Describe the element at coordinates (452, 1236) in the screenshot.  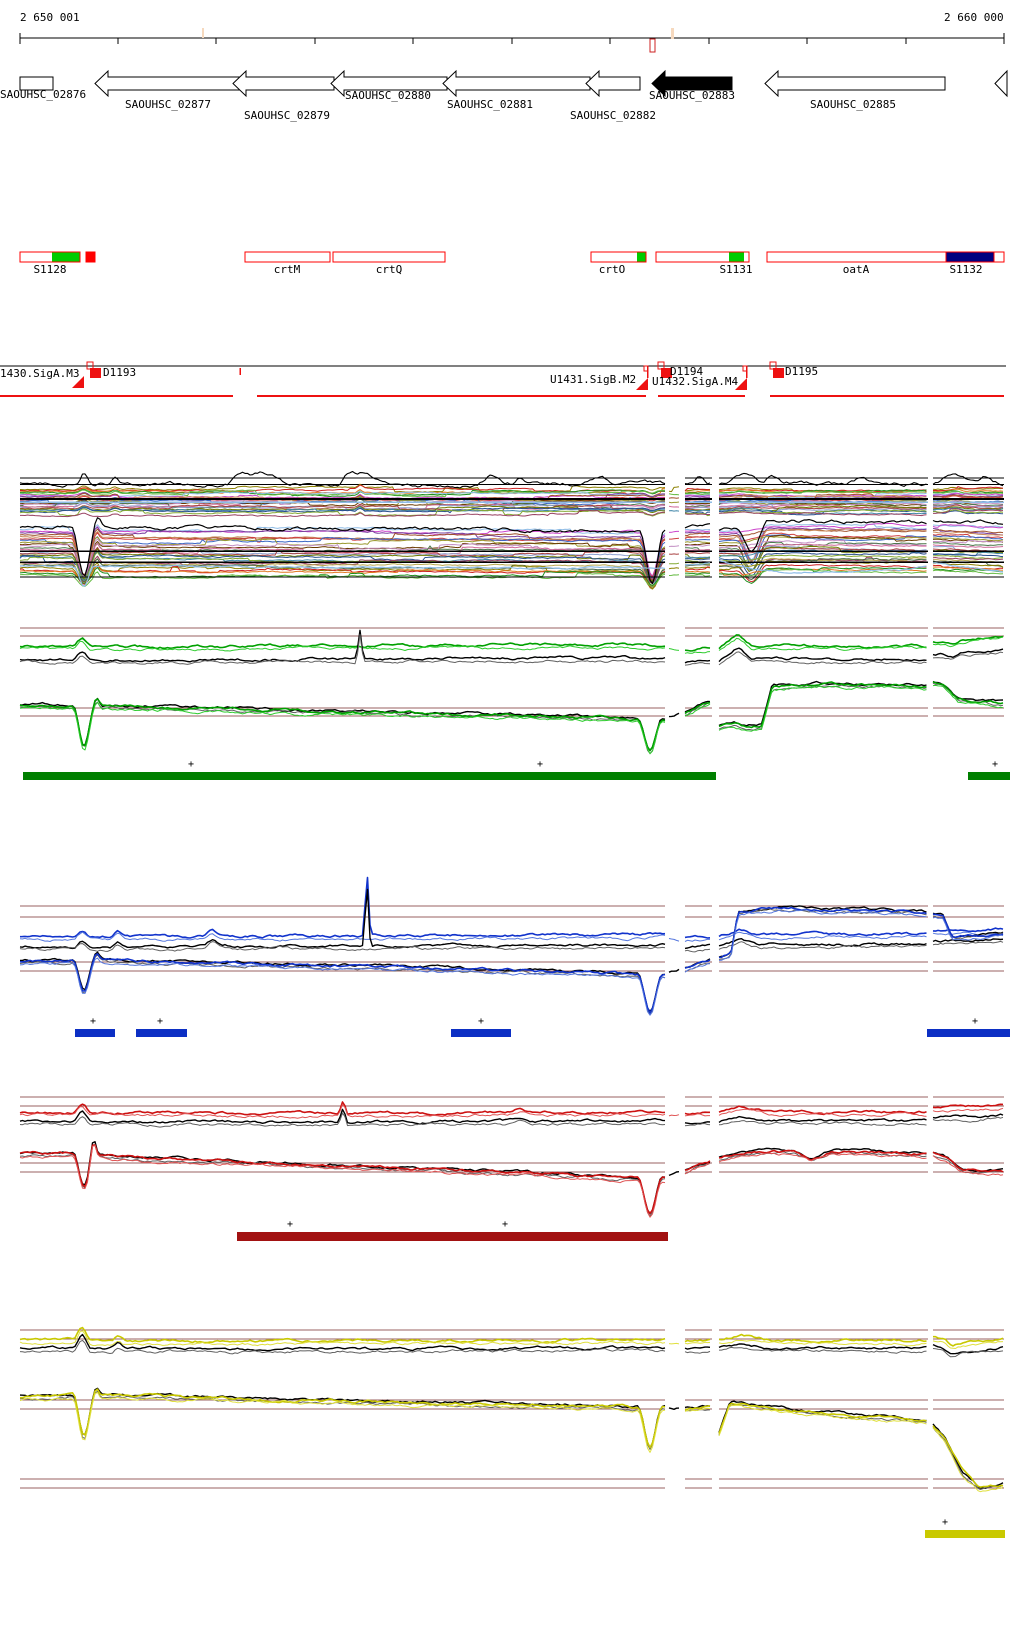
I see `red-detection-bar` at that location.